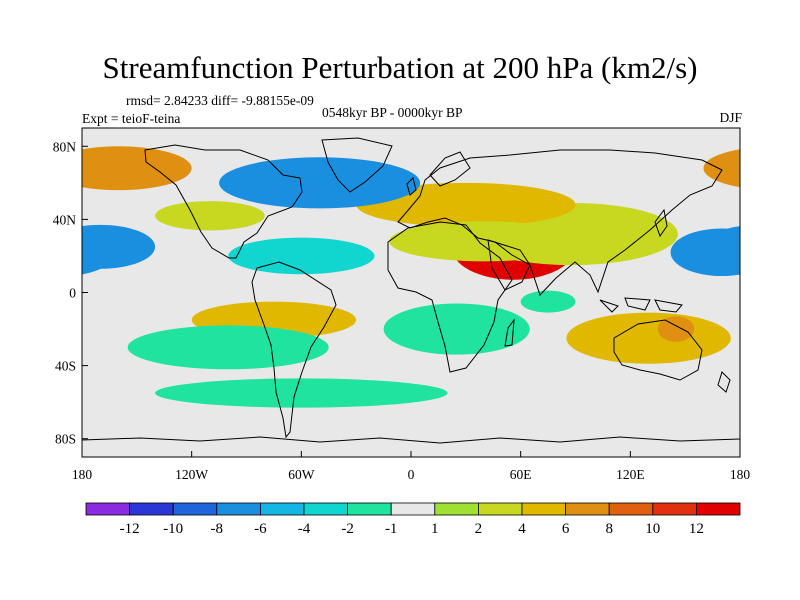 The height and width of the screenshot is (600, 800). I want to click on y-tick-label-2: 0, so click(72, 293).